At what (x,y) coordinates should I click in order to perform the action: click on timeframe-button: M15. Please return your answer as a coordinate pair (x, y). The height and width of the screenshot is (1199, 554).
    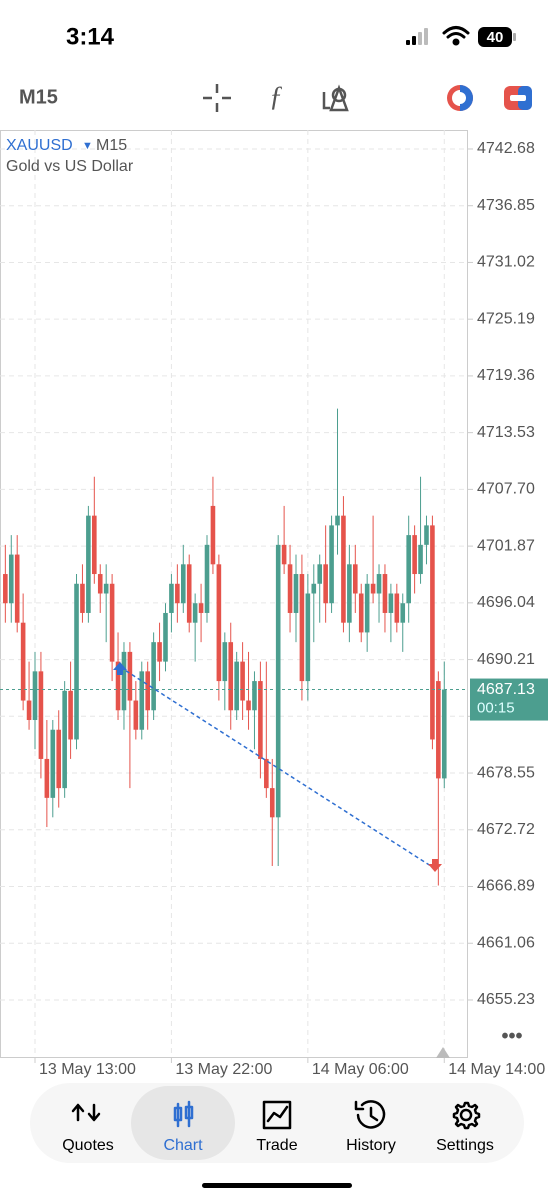
    Looking at the image, I should click on (38, 97).